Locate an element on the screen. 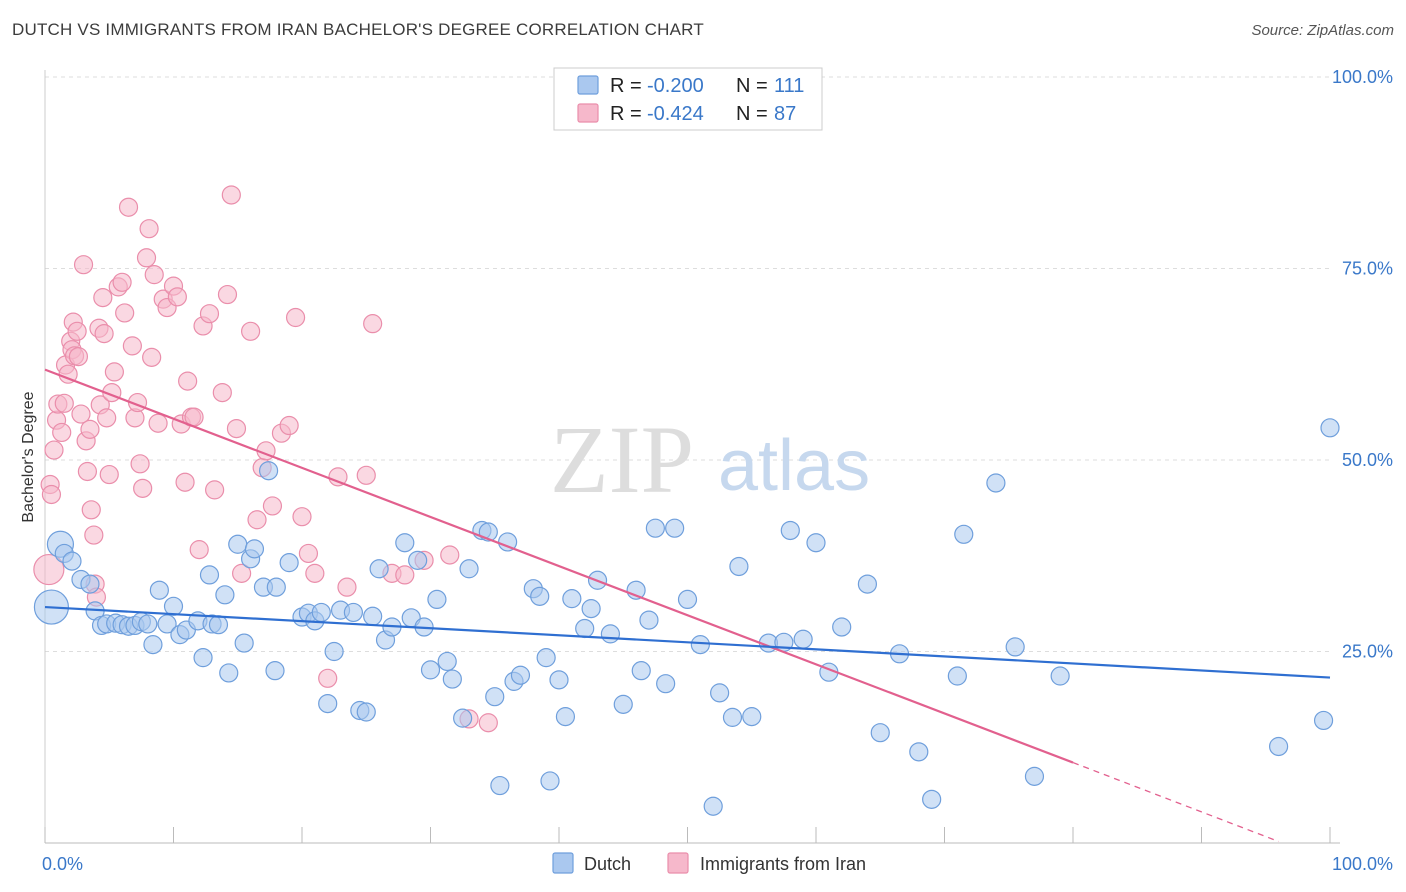  stats-n-label-iran: N = is located at coordinates (752, 114).